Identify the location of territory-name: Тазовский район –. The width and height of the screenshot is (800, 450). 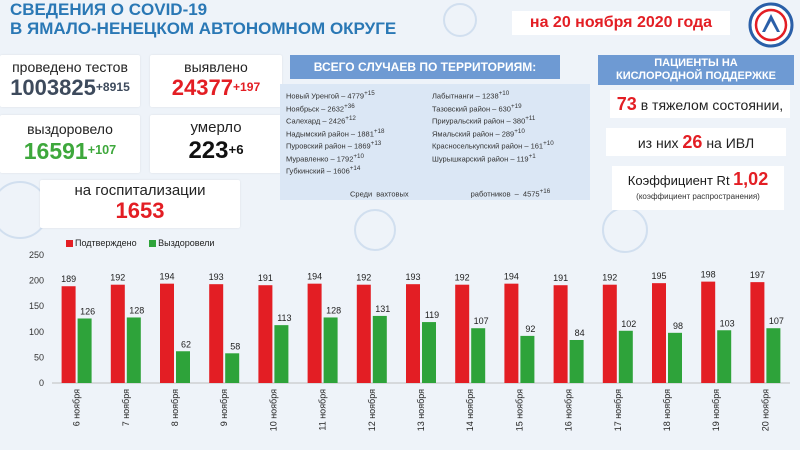
(465, 108).